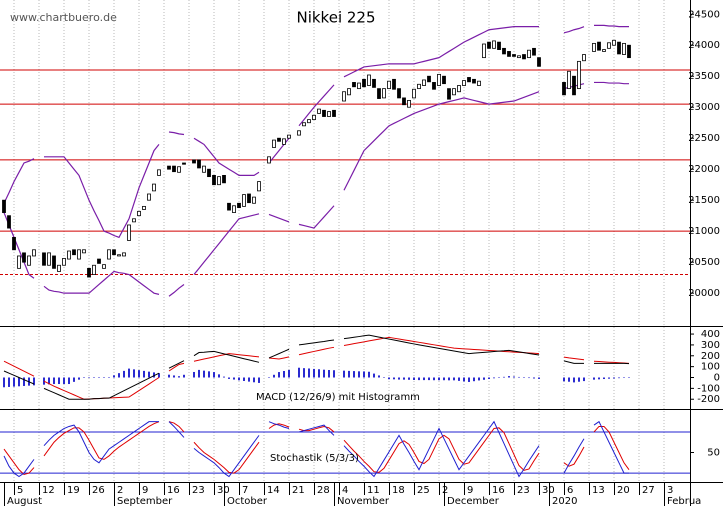 The image size is (723, 506). I want to click on month-label: 2020, so click(564, 501).